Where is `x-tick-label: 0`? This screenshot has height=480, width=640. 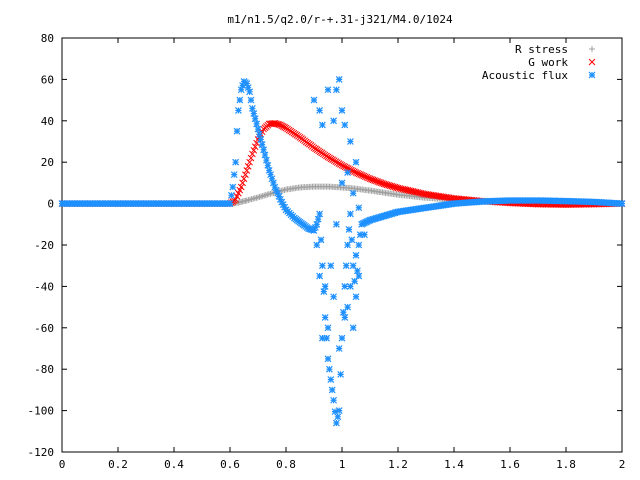
x-tick-label: 0 is located at coordinates (62, 464).